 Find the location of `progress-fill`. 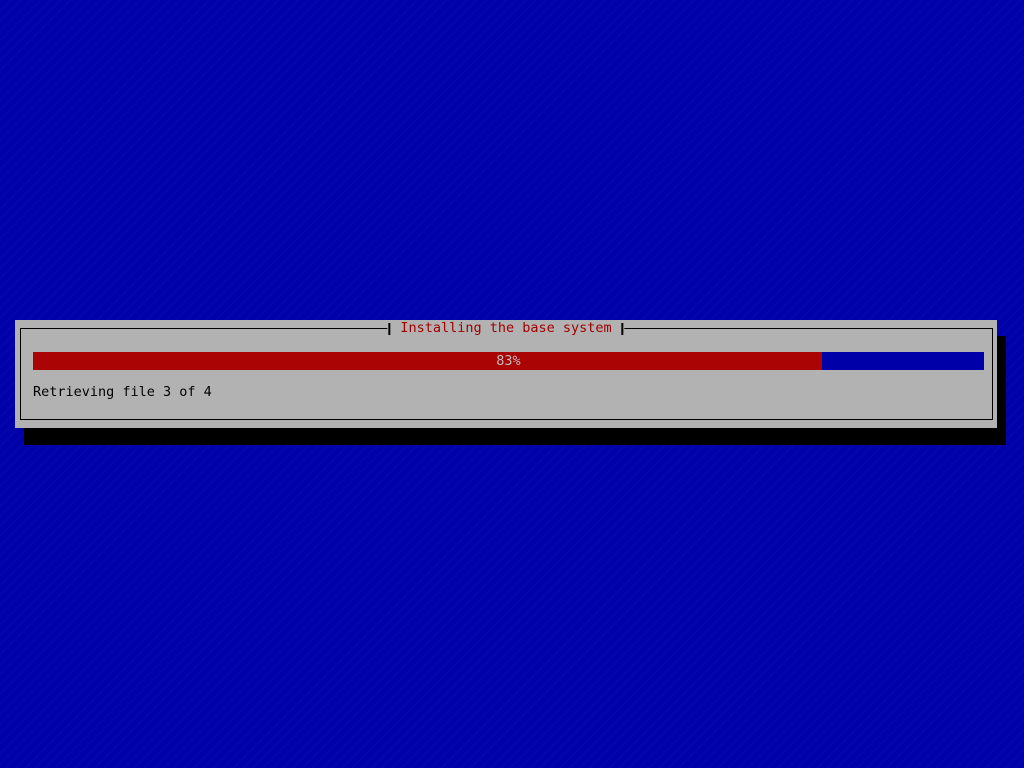

progress-fill is located at coordinates (428, 361).